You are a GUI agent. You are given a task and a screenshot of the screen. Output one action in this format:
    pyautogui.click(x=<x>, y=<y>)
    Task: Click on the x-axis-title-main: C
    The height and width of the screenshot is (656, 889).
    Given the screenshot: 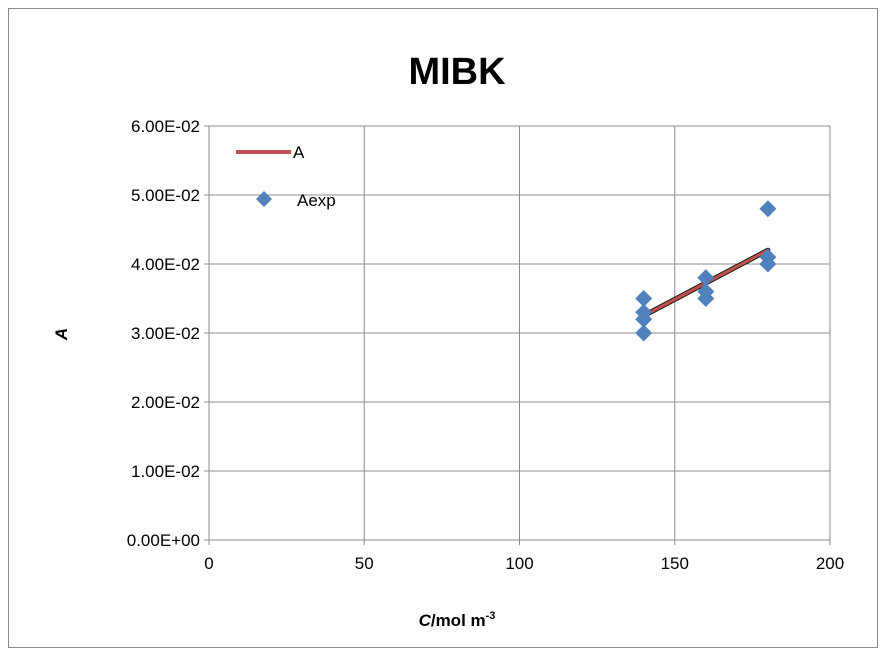 What is the action you would take?
    pyautogui.click(x=425, y=620)
    